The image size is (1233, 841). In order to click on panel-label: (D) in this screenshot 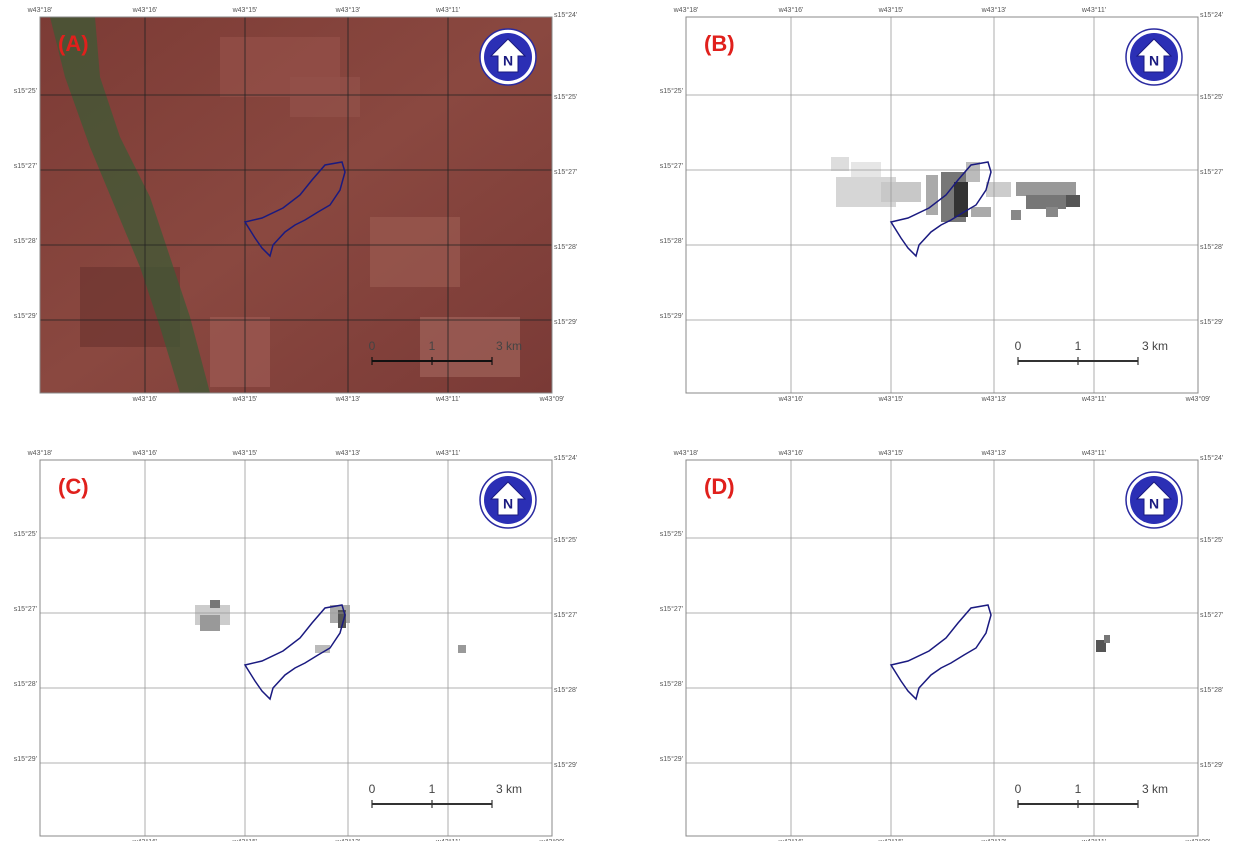, I will do `click(719, 486)`.